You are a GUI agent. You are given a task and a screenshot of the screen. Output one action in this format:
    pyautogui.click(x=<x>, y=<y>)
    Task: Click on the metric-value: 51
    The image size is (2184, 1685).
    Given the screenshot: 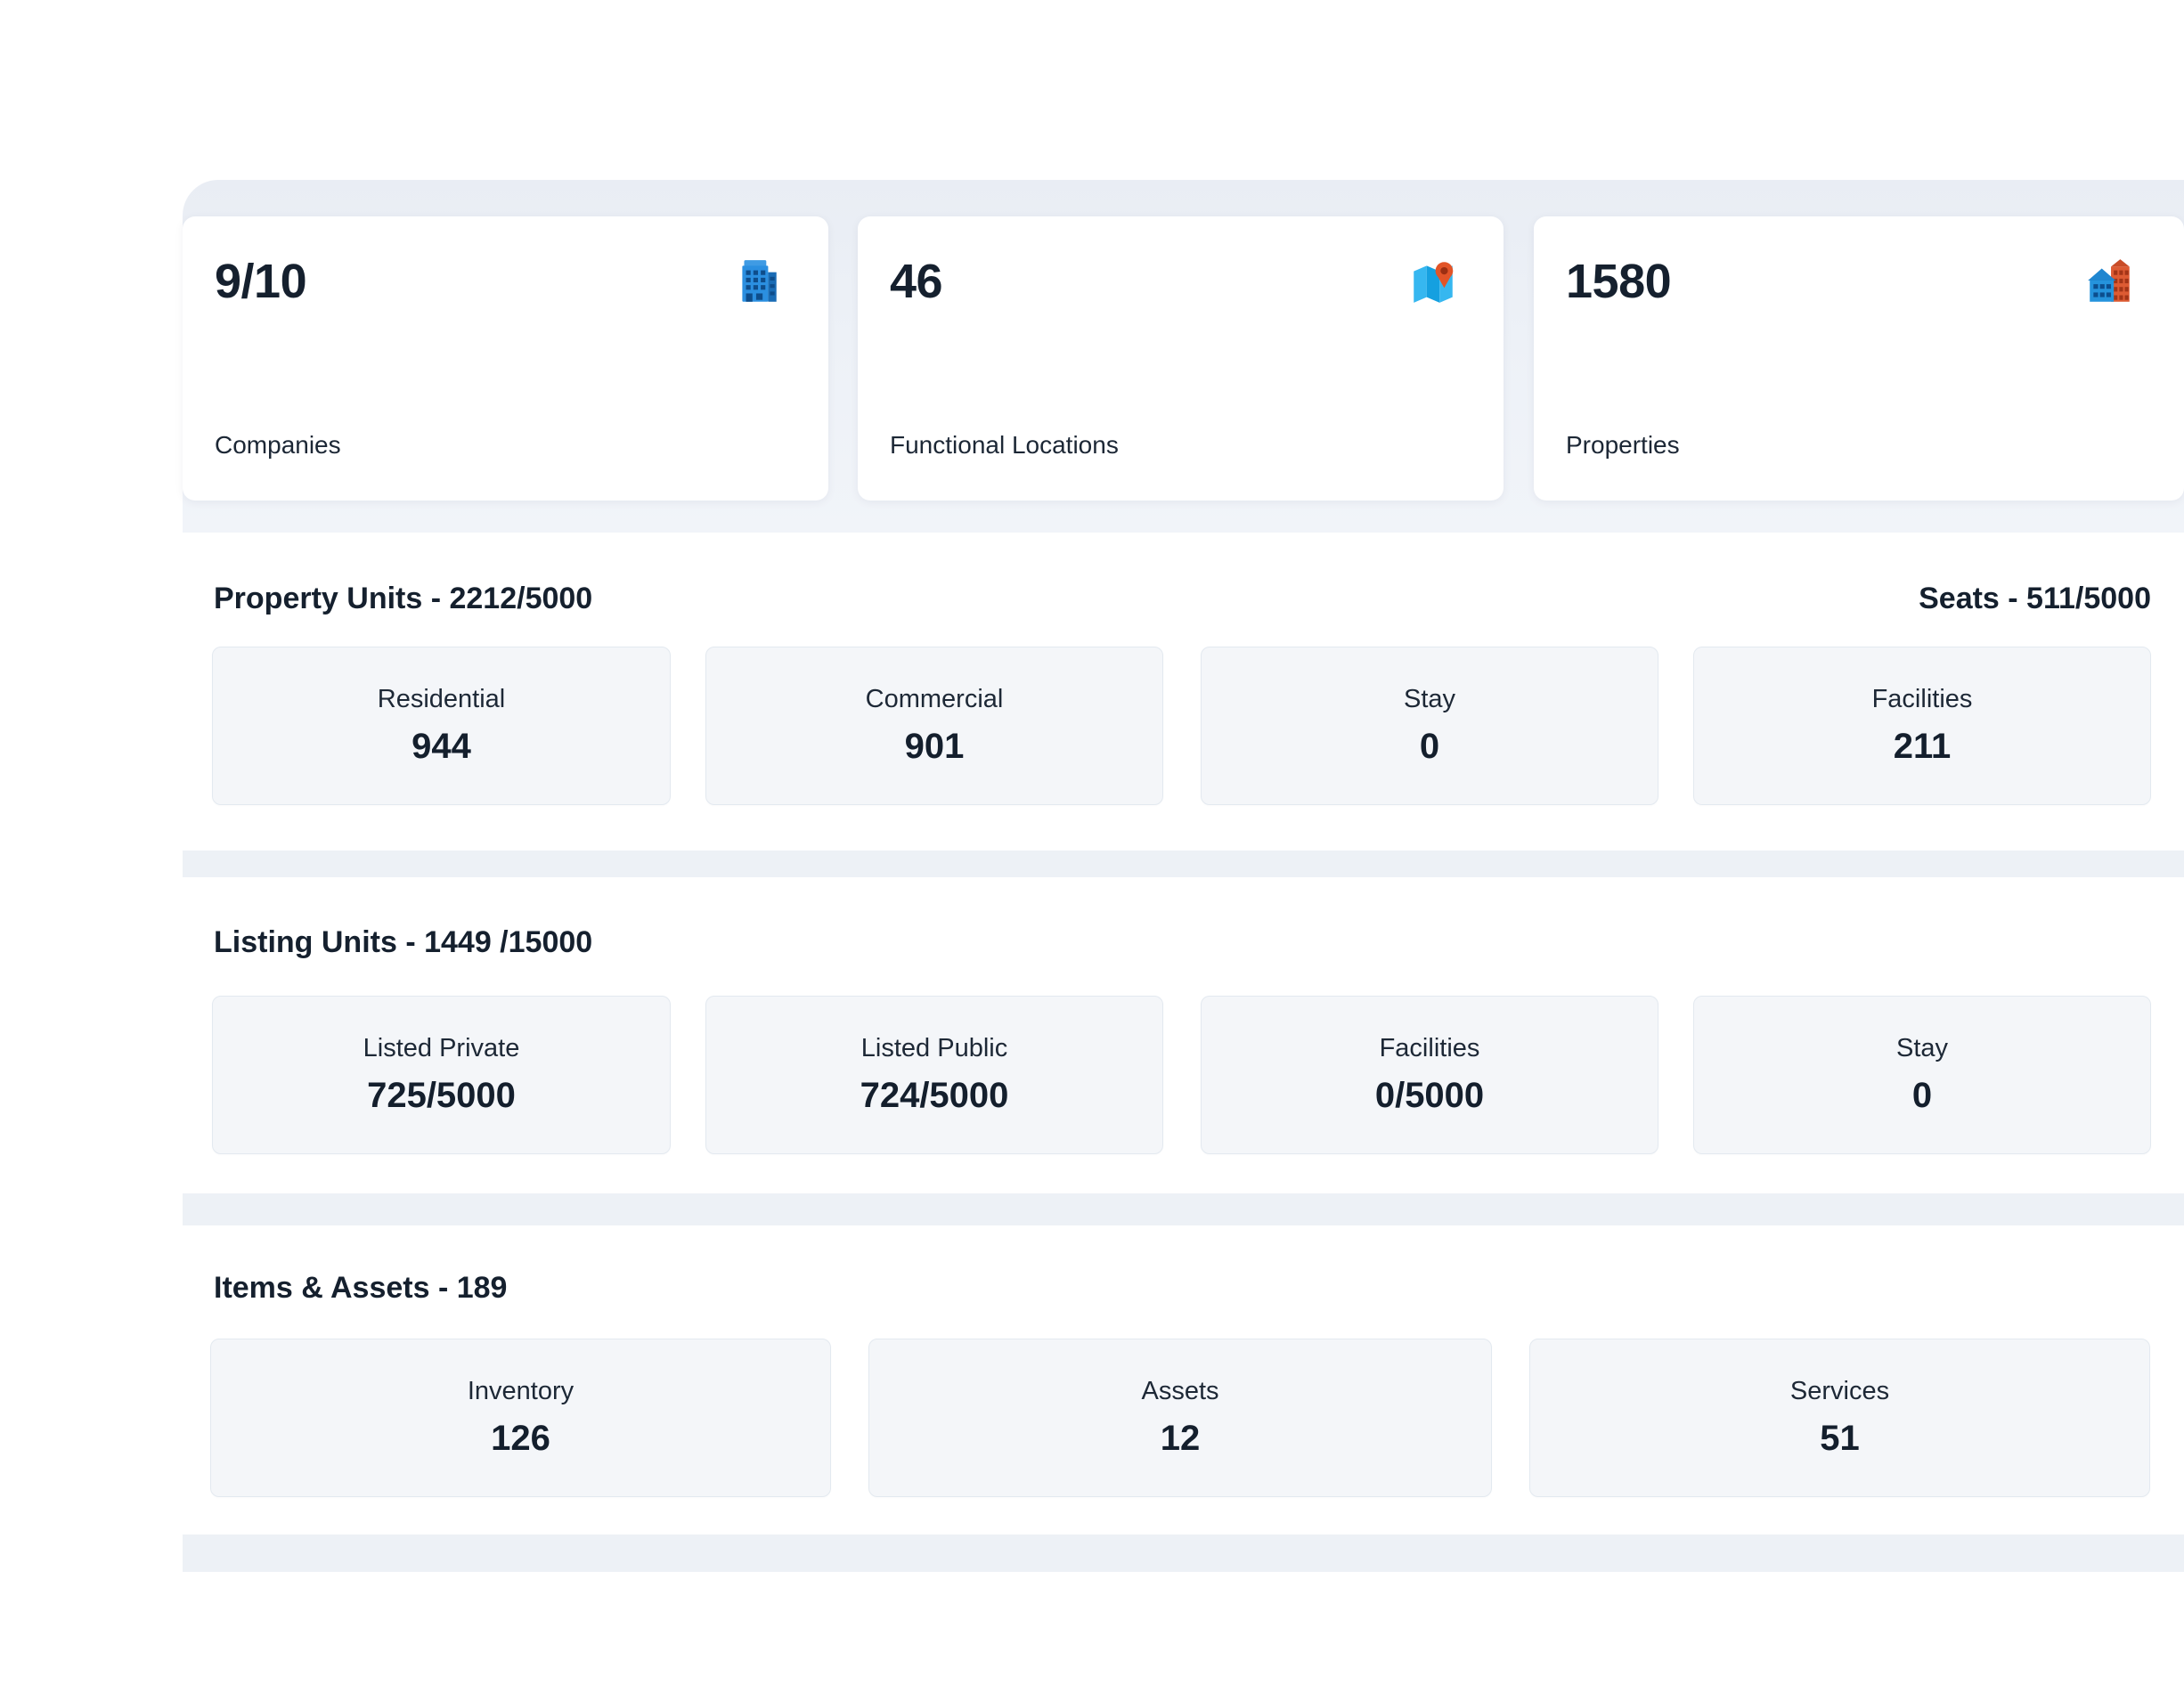 What is the action you would take?
    pyautogui.click(x=1840, y=1438)
    